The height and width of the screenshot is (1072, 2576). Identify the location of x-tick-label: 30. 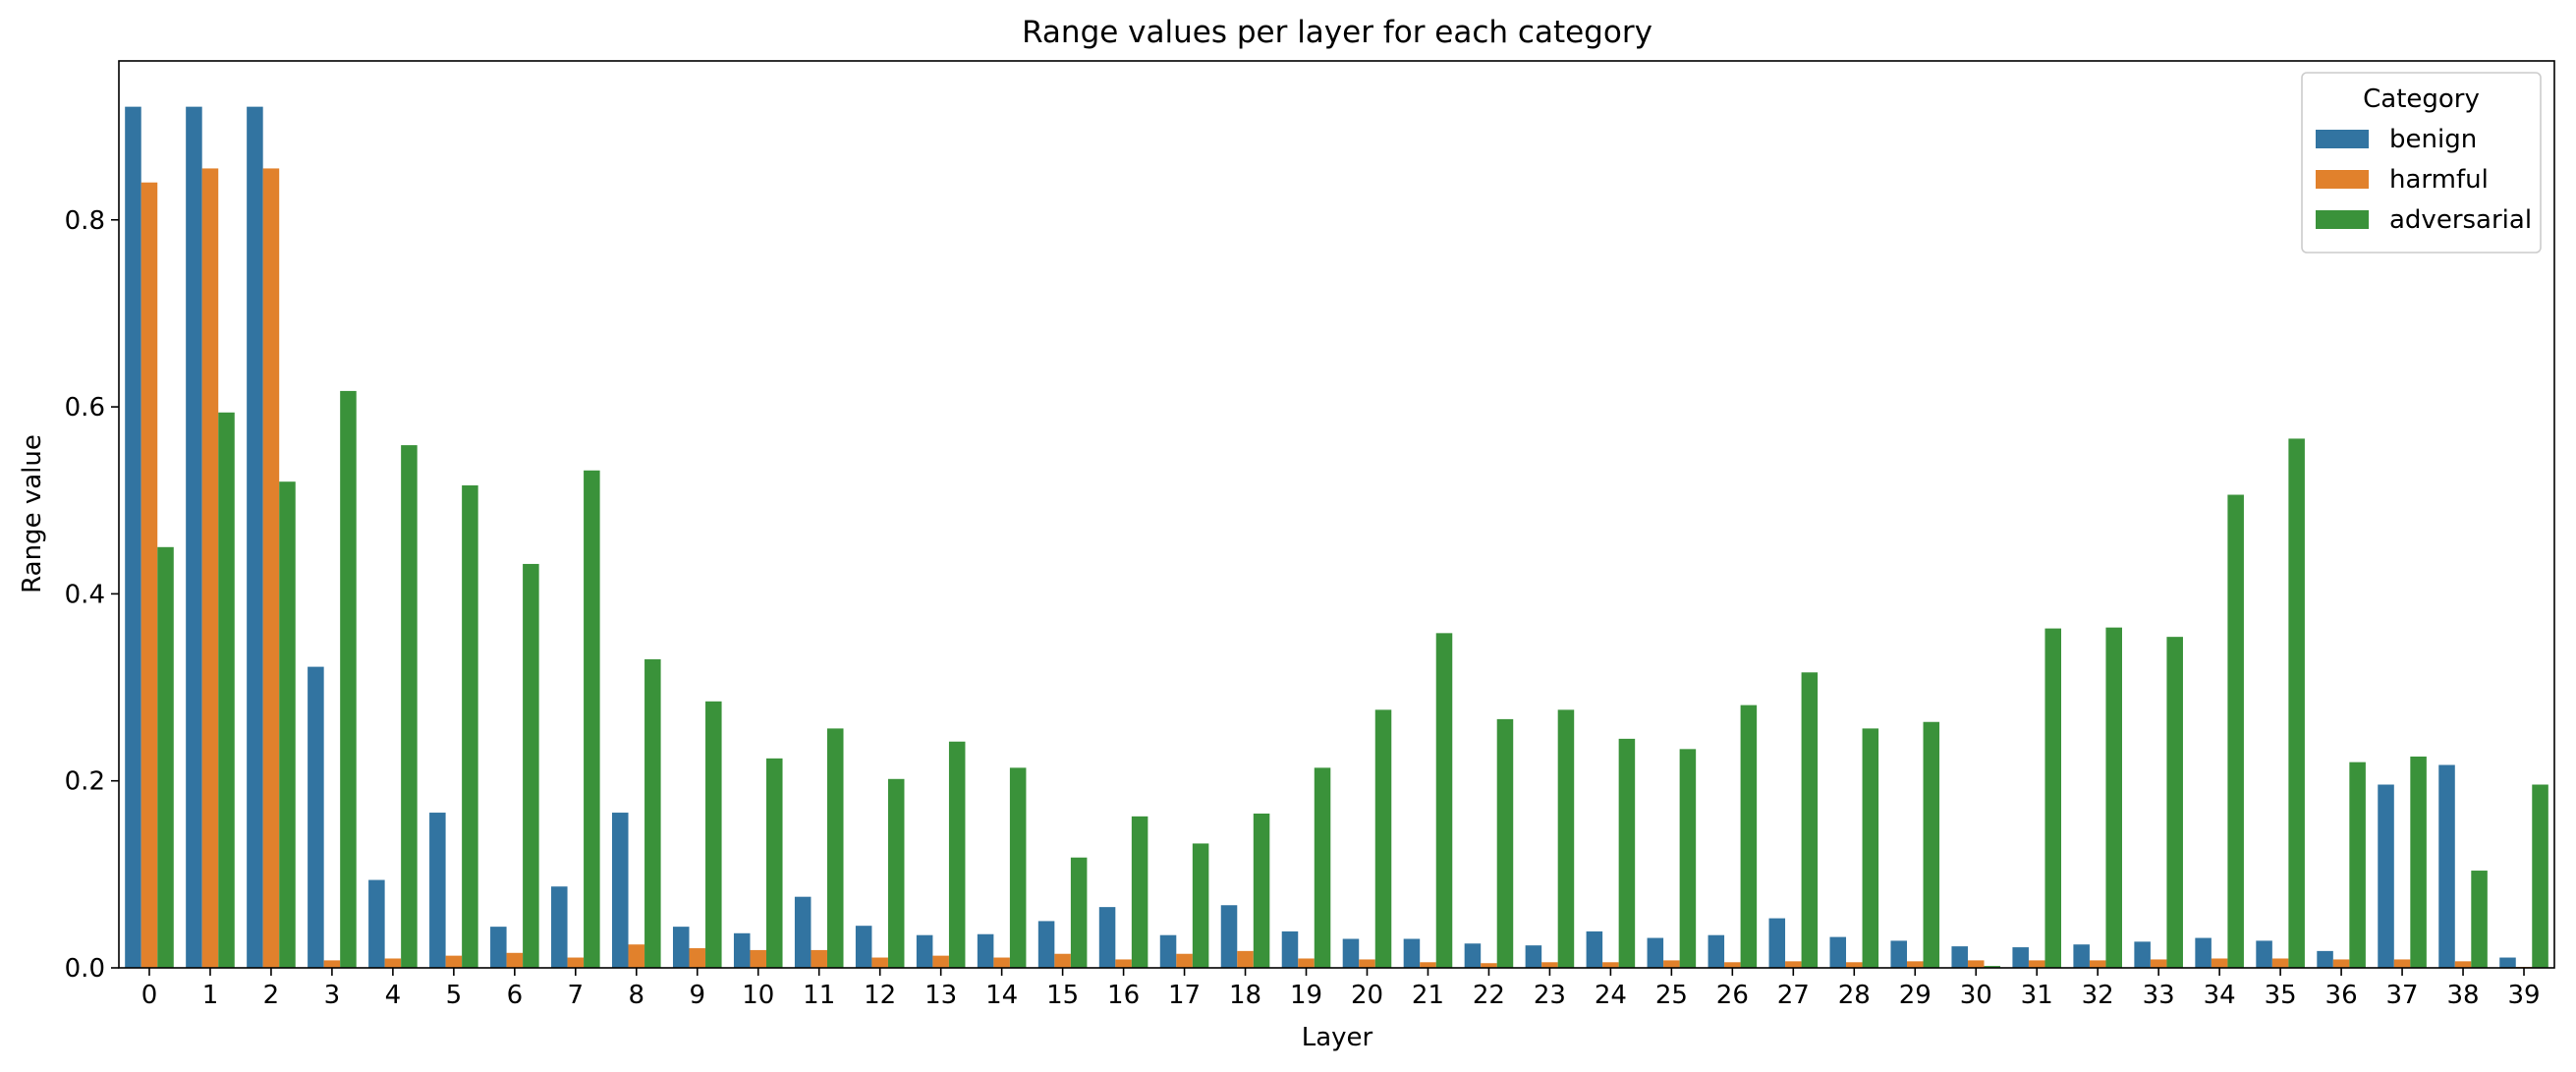
(1976, 995).